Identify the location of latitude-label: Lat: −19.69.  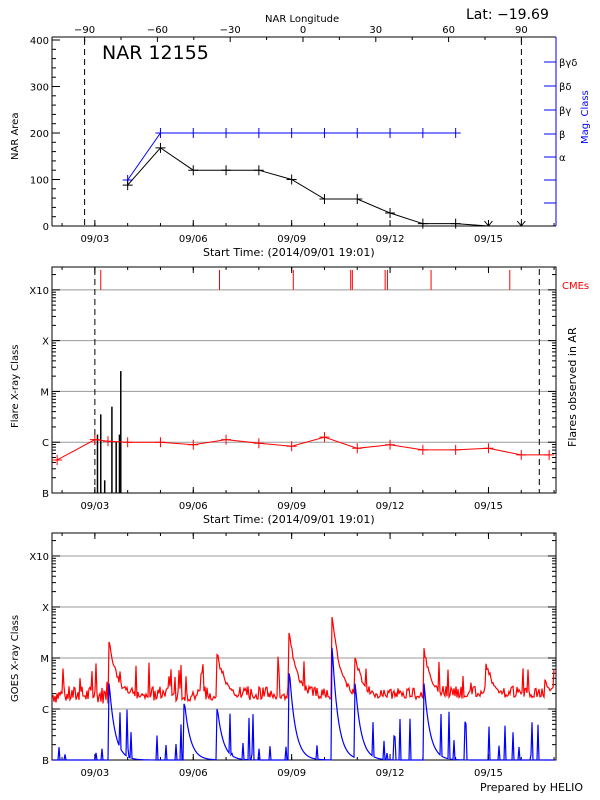
(507, 15).